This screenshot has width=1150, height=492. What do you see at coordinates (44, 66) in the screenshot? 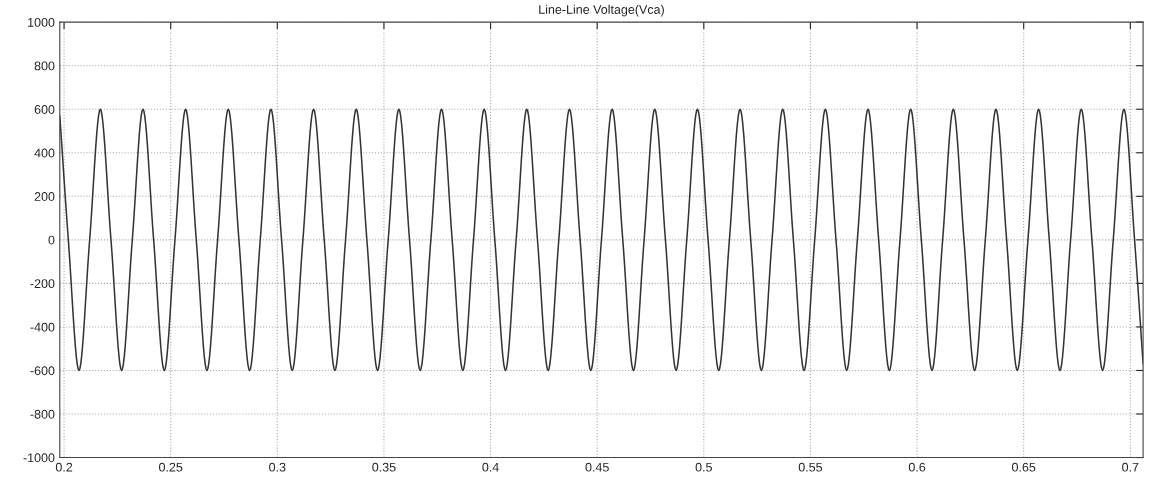
I see `y-tick-label: 800` at bounding box center [44, 66].